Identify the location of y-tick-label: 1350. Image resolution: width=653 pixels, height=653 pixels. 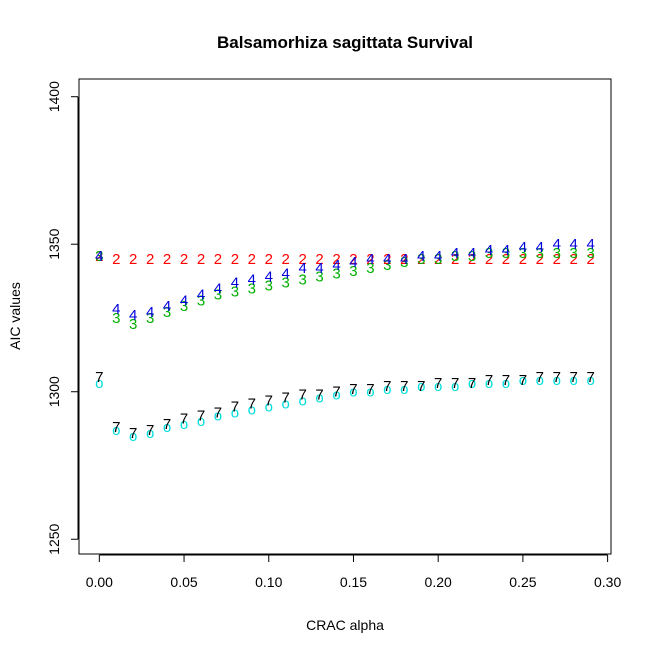
(54, 243).